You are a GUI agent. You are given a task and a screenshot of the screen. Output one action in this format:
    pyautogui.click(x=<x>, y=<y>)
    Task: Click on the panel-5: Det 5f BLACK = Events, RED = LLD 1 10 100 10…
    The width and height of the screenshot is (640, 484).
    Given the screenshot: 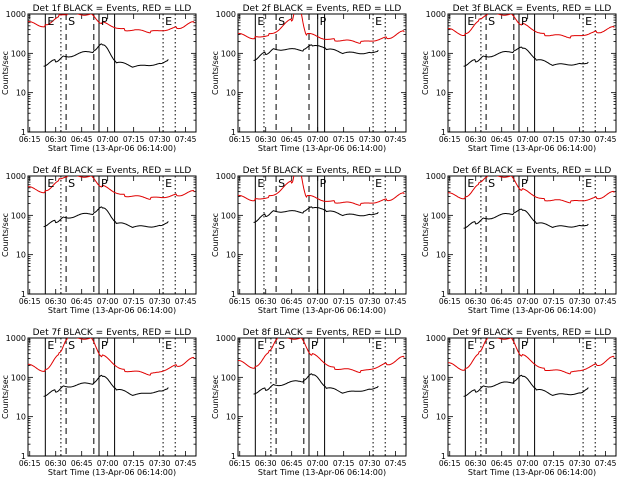 What is the action you would take?
    pyautogui.click(x=309, y=240)
    